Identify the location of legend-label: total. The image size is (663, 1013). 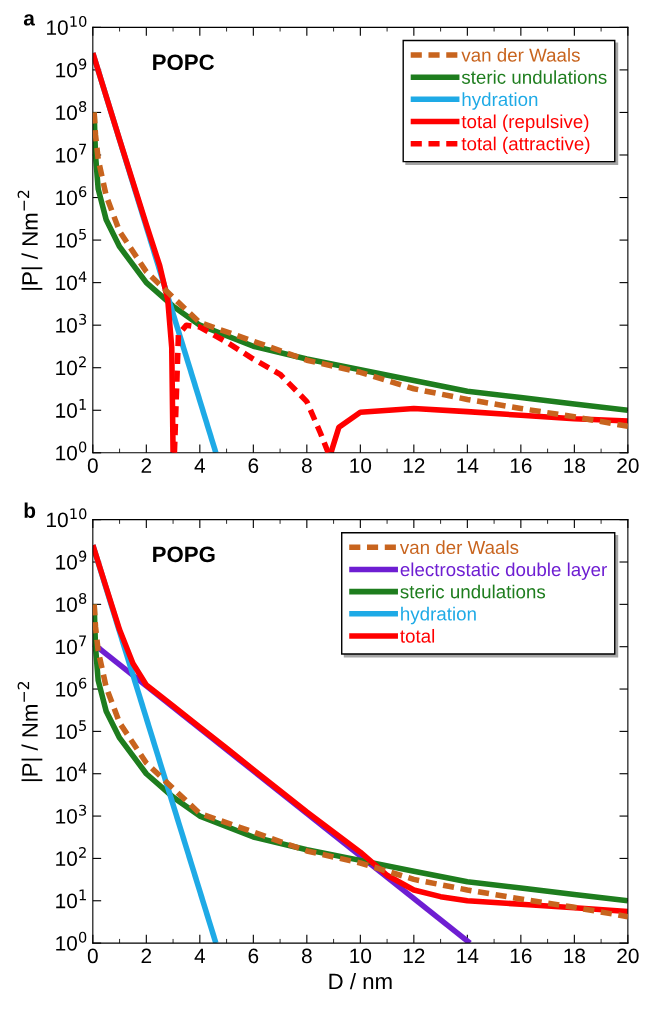
(417, 635).